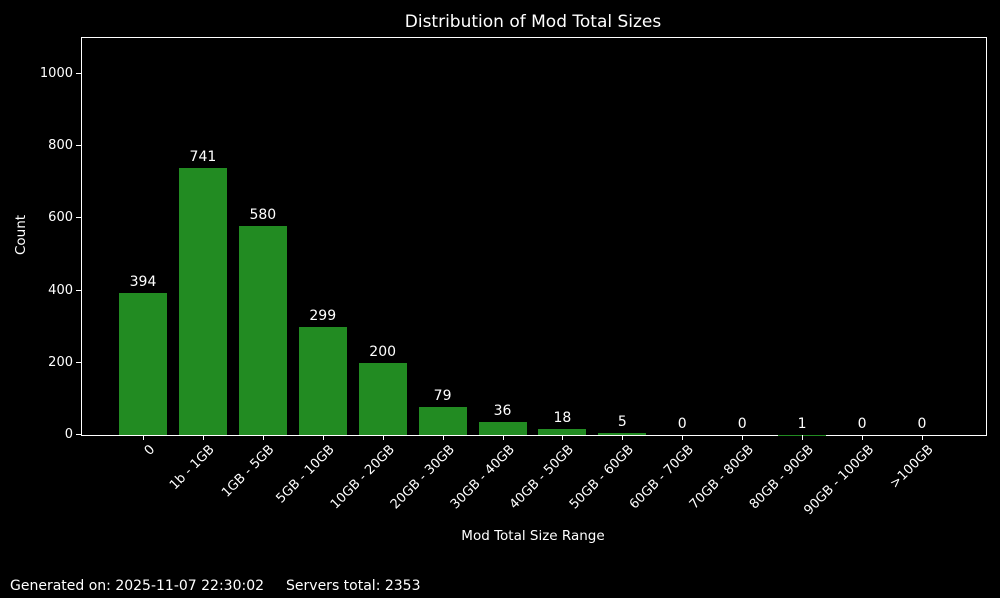 The image size is (1000, 600). What do you see at coordinates (500, 599) in the screenshot?
I see `bottom-divider` at bounding box center [500, 599].